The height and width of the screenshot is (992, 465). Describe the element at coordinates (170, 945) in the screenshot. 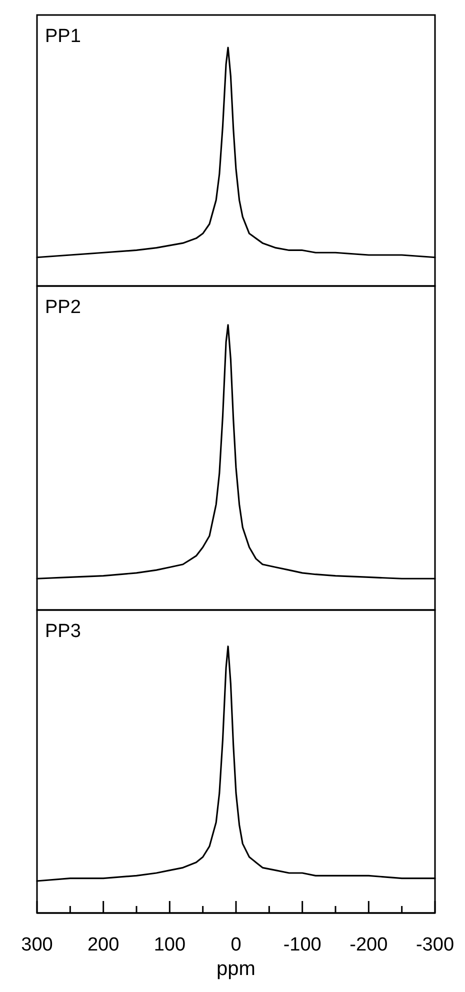

I see `x-tick-label: 100` at that location.